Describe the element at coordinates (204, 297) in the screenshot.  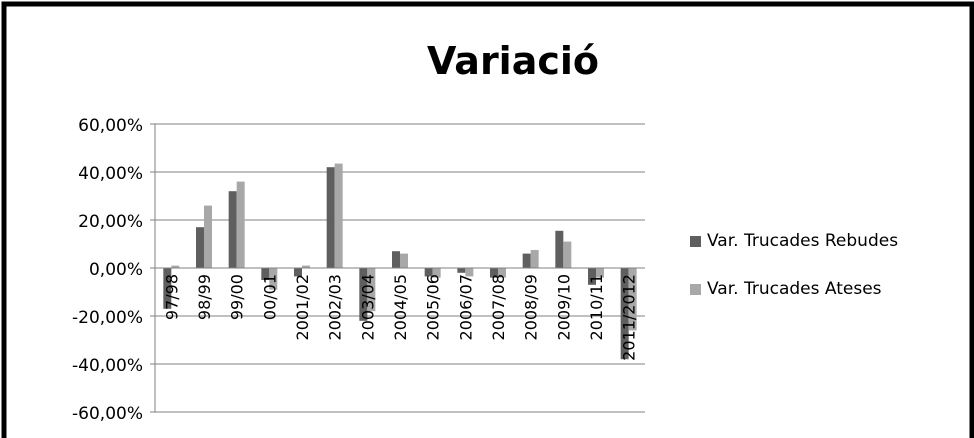
I see `x-tick-label: 98/99` at that location.